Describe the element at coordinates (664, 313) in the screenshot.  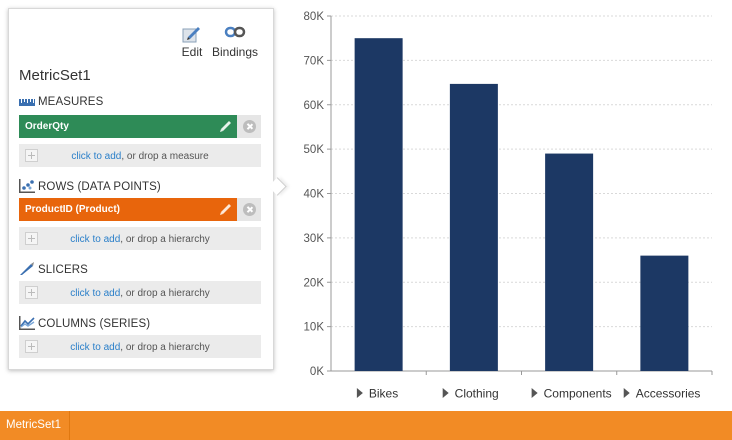
I see `bar-accessories` at that location.